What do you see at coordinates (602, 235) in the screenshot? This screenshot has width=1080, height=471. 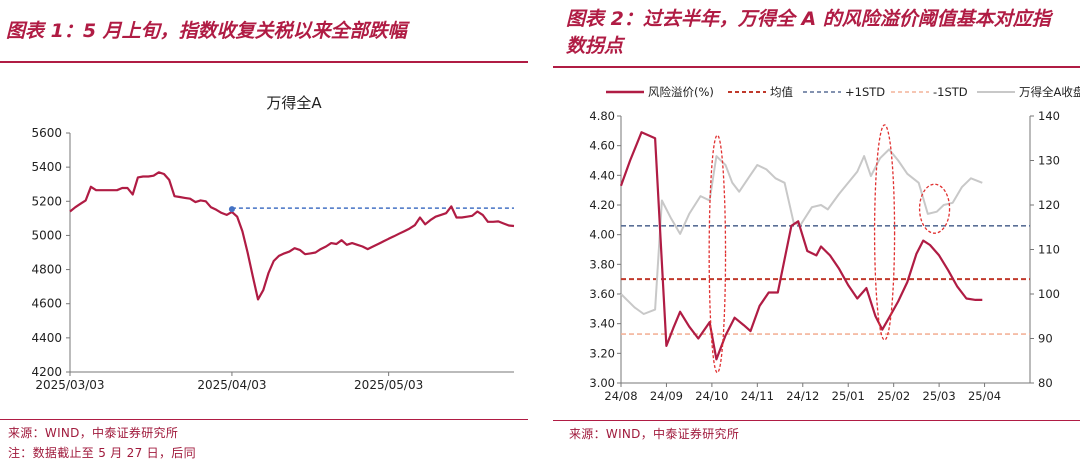 I see `y-tick-label: 4.00` at bounding box center [602, 235].